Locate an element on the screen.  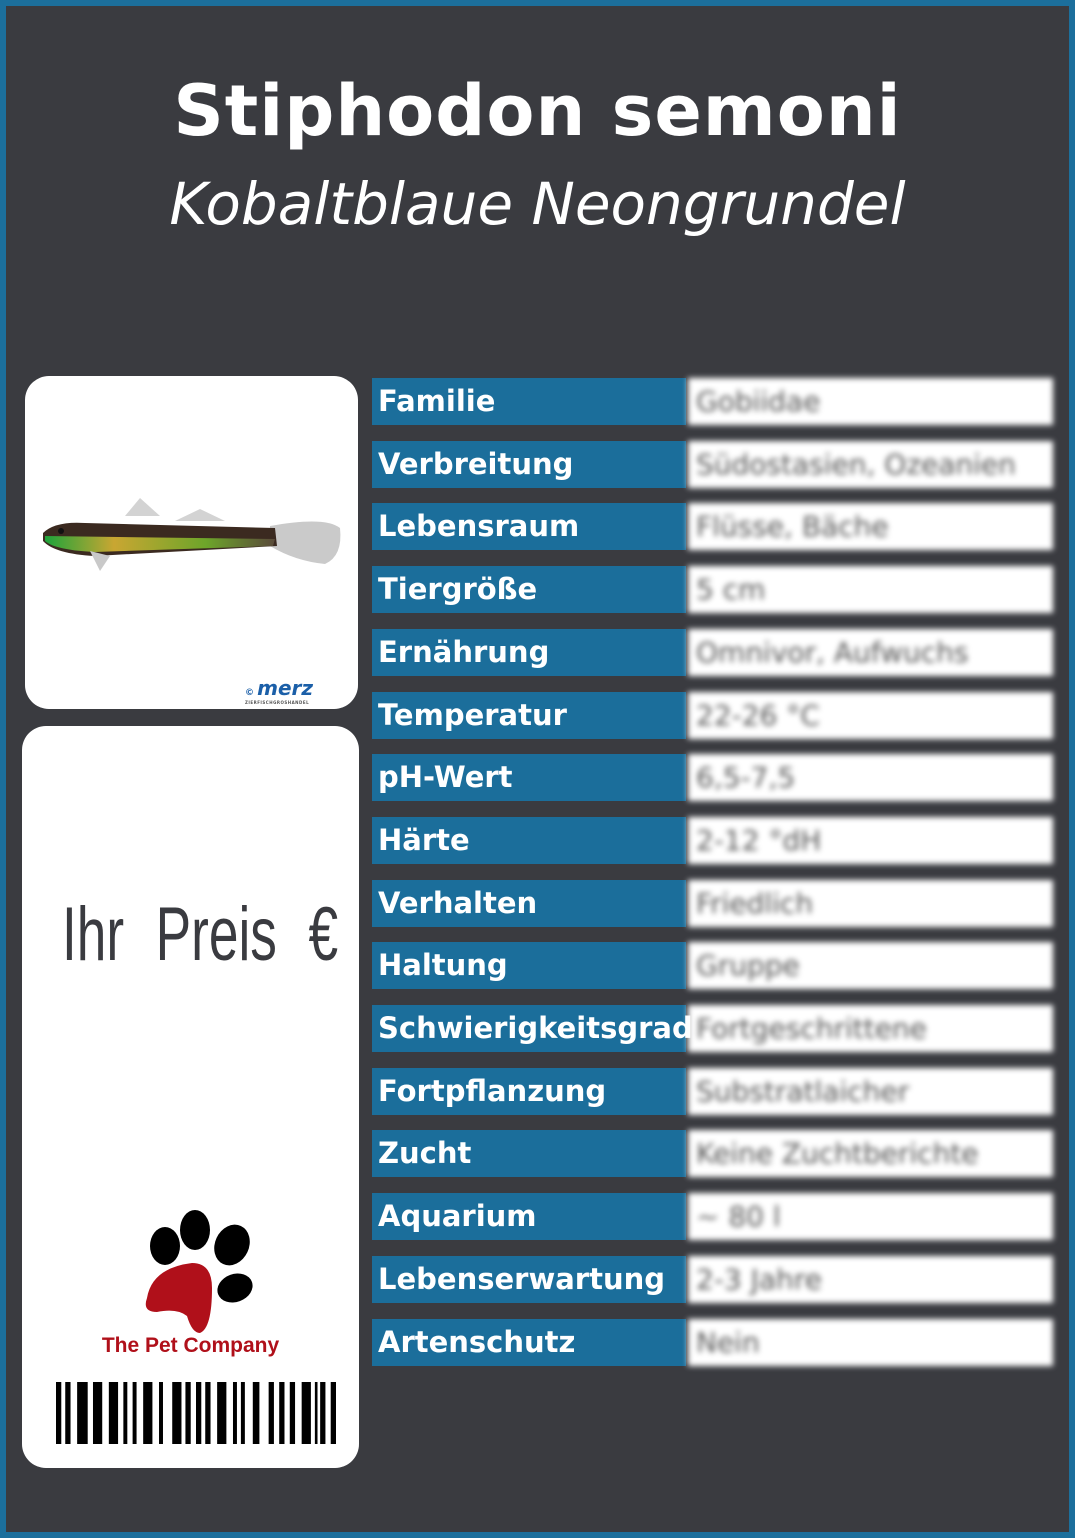
attribute-value: Südostasien, Ozeanien is located at coordinates (870, 464).